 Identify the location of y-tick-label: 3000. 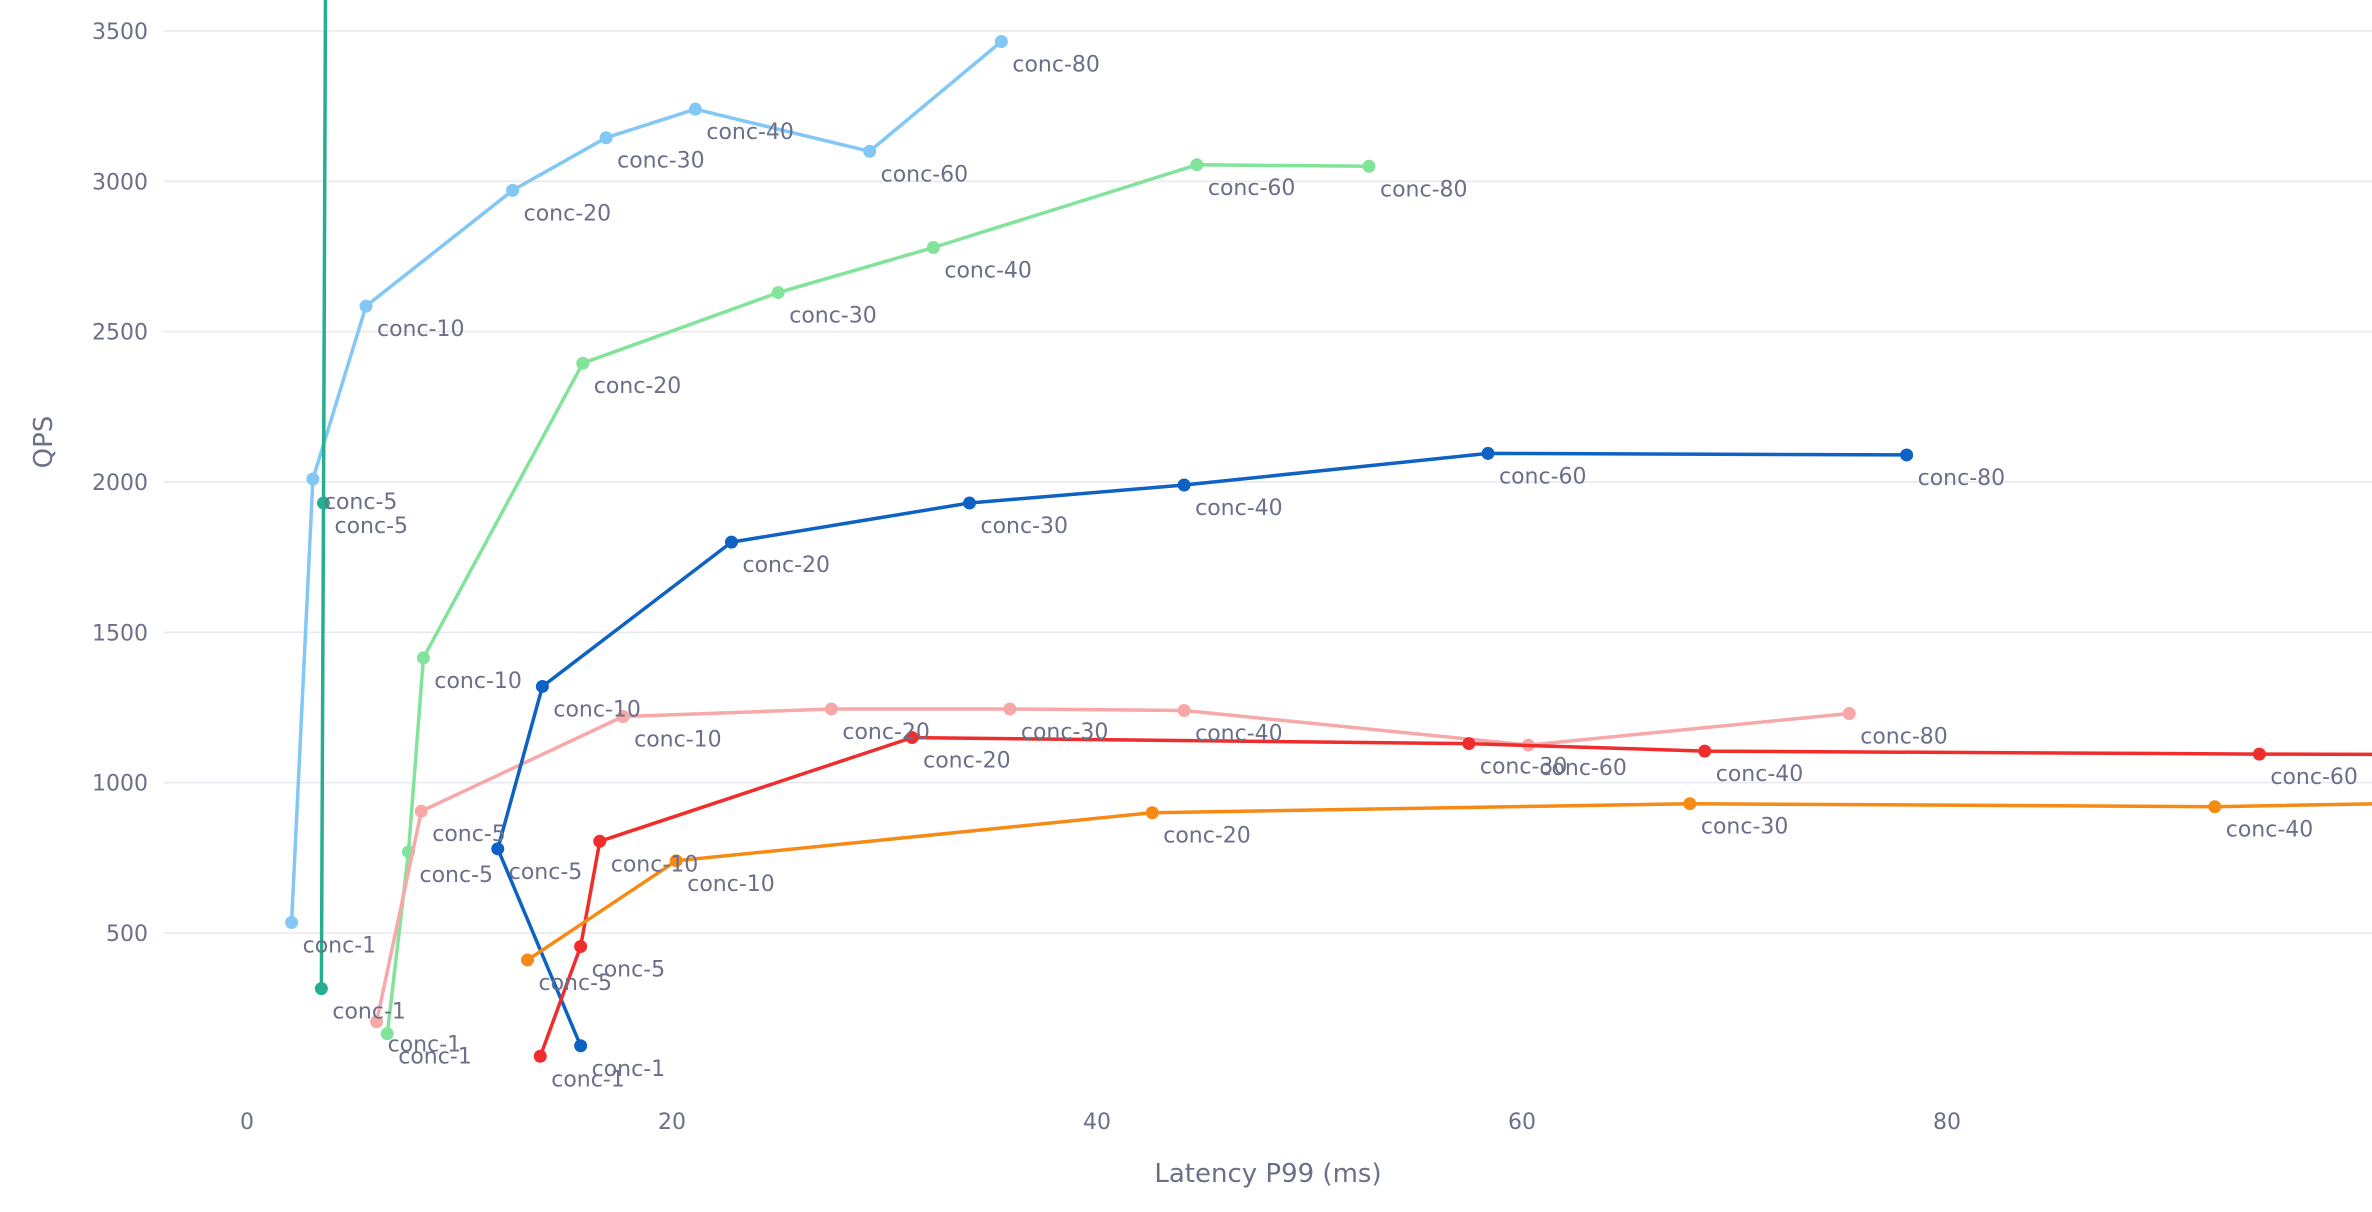
(120, 182).